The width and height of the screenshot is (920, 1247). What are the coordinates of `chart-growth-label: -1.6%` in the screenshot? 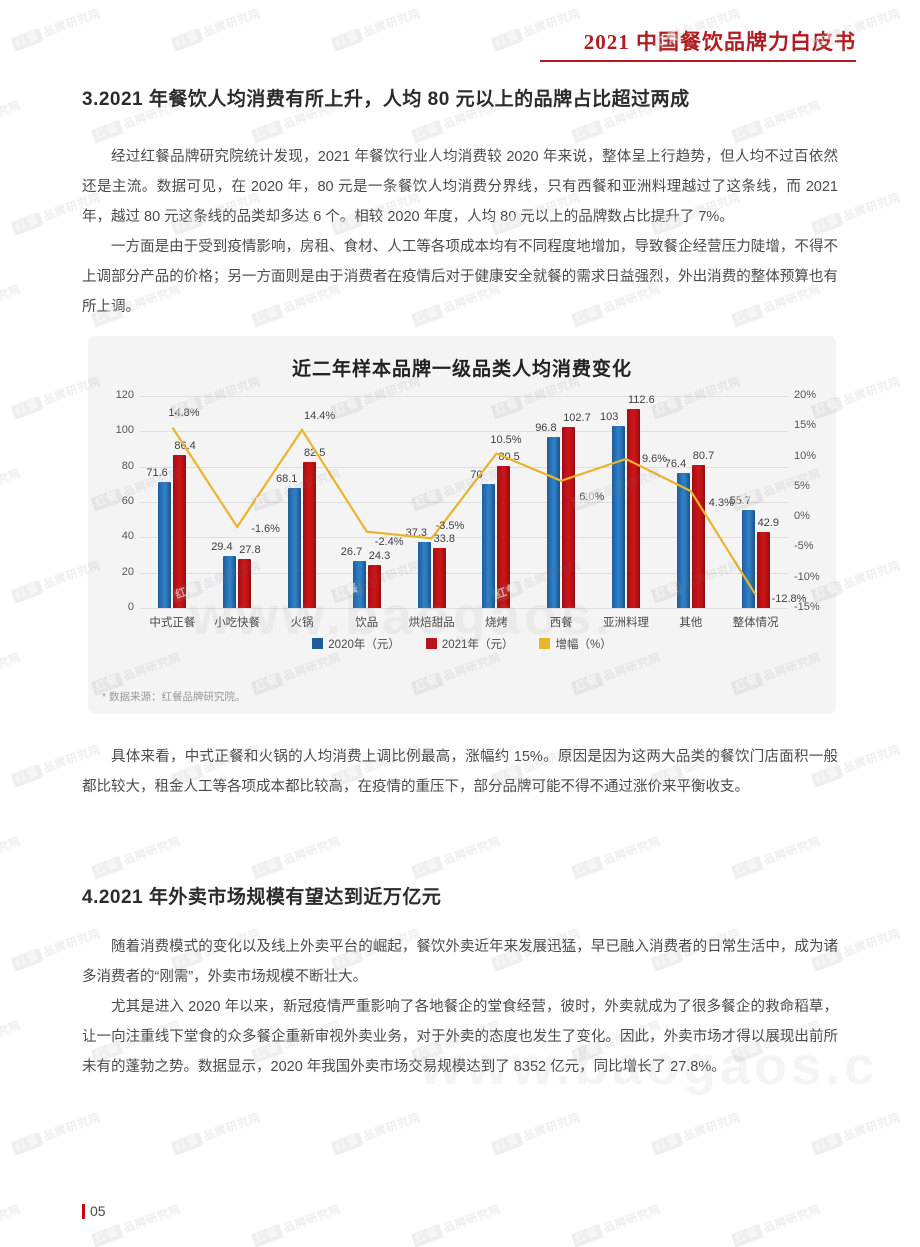 It's located at (265, 528).